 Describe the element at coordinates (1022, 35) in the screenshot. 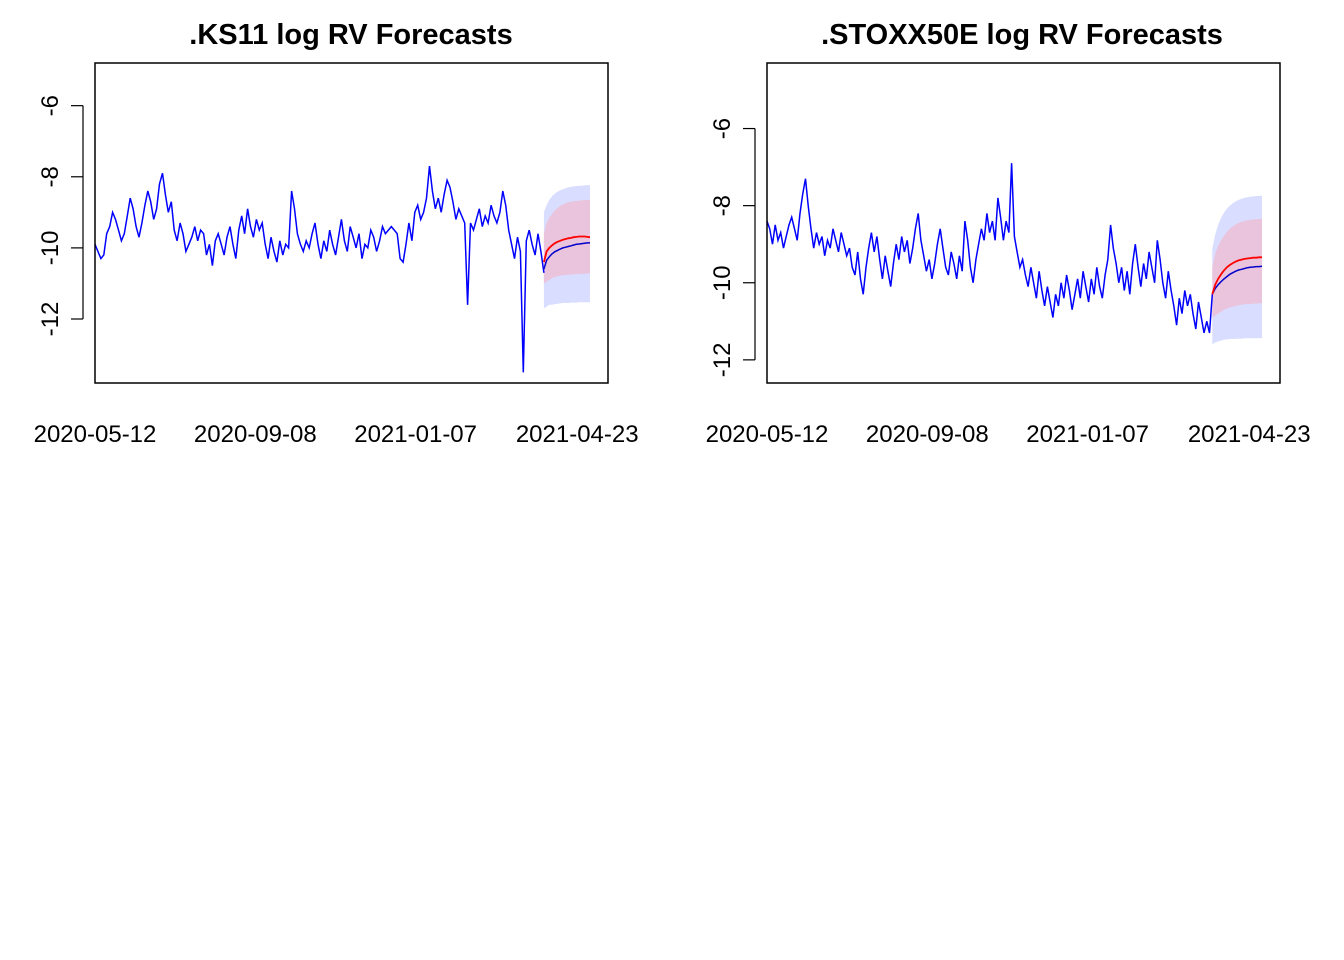

I see `chart-title: .STOXX50E log RV Forecasts` at that location.